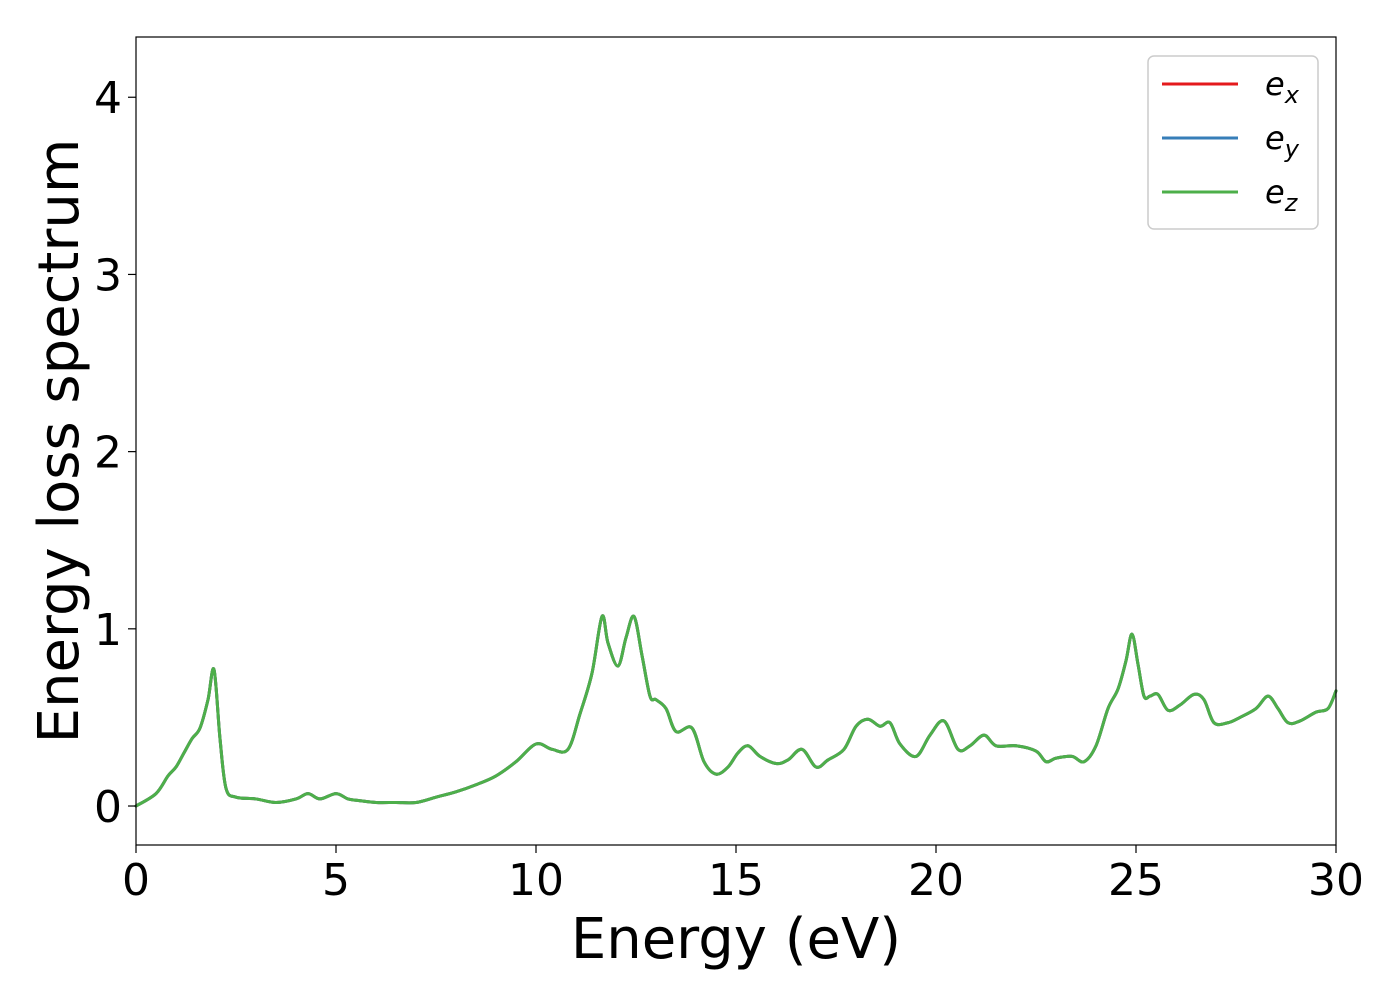 The height and width of the screenshot is (1000, 1400). I want to click on x-tick-label: 5, so click(336, 880).